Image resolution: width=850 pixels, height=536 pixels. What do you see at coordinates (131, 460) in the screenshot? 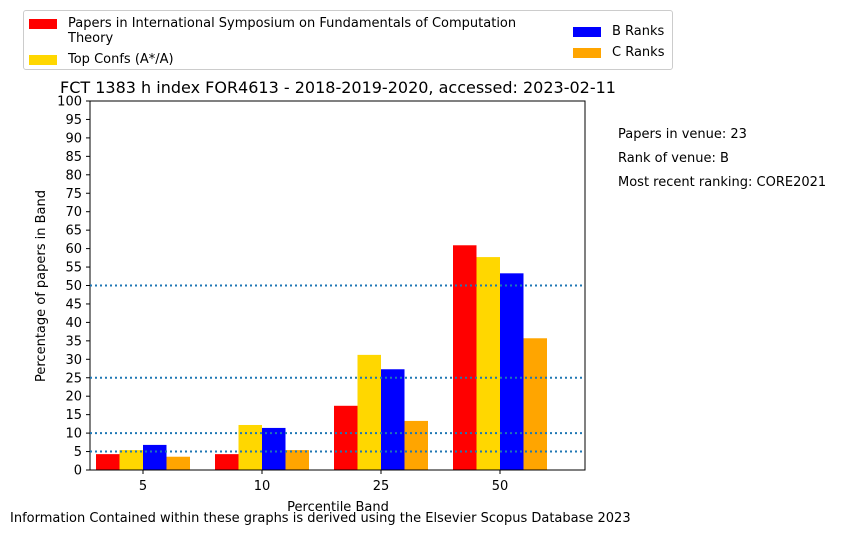
I see `bar-series1-cat0` at bounding box center [131, 460].